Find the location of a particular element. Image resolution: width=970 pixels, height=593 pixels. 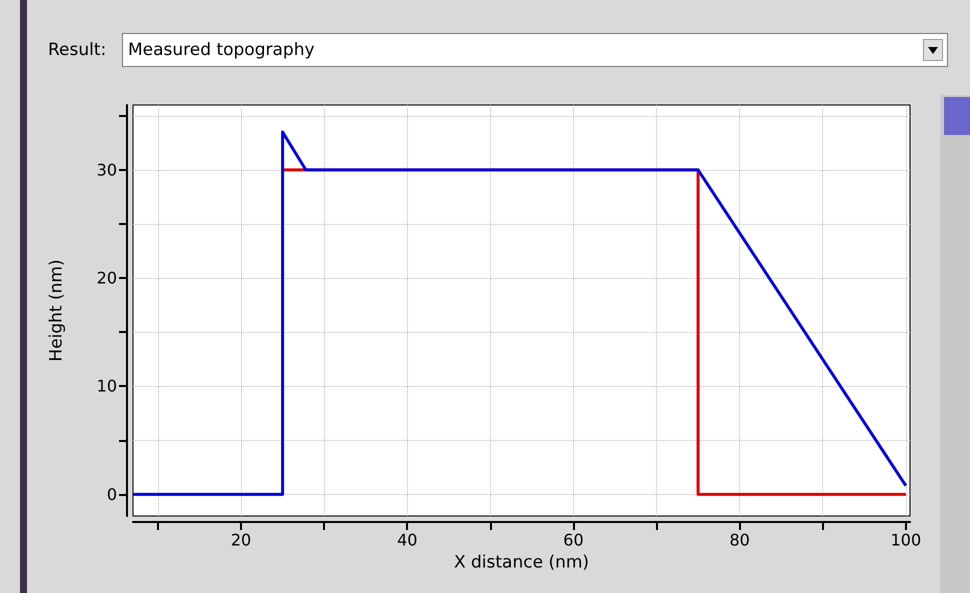

x-tick-label: 80 is located at coordinates (739, 540).